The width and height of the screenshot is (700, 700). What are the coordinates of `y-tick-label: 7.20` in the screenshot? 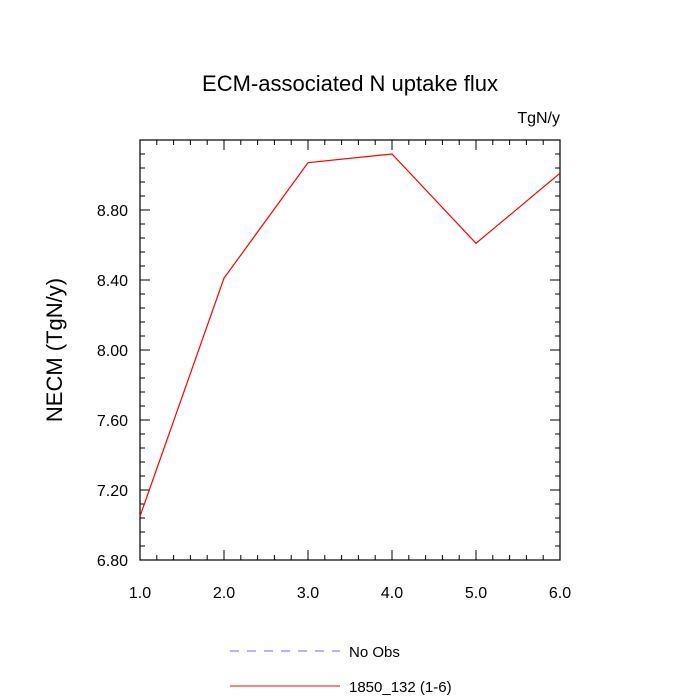 It's located at (112, 491).